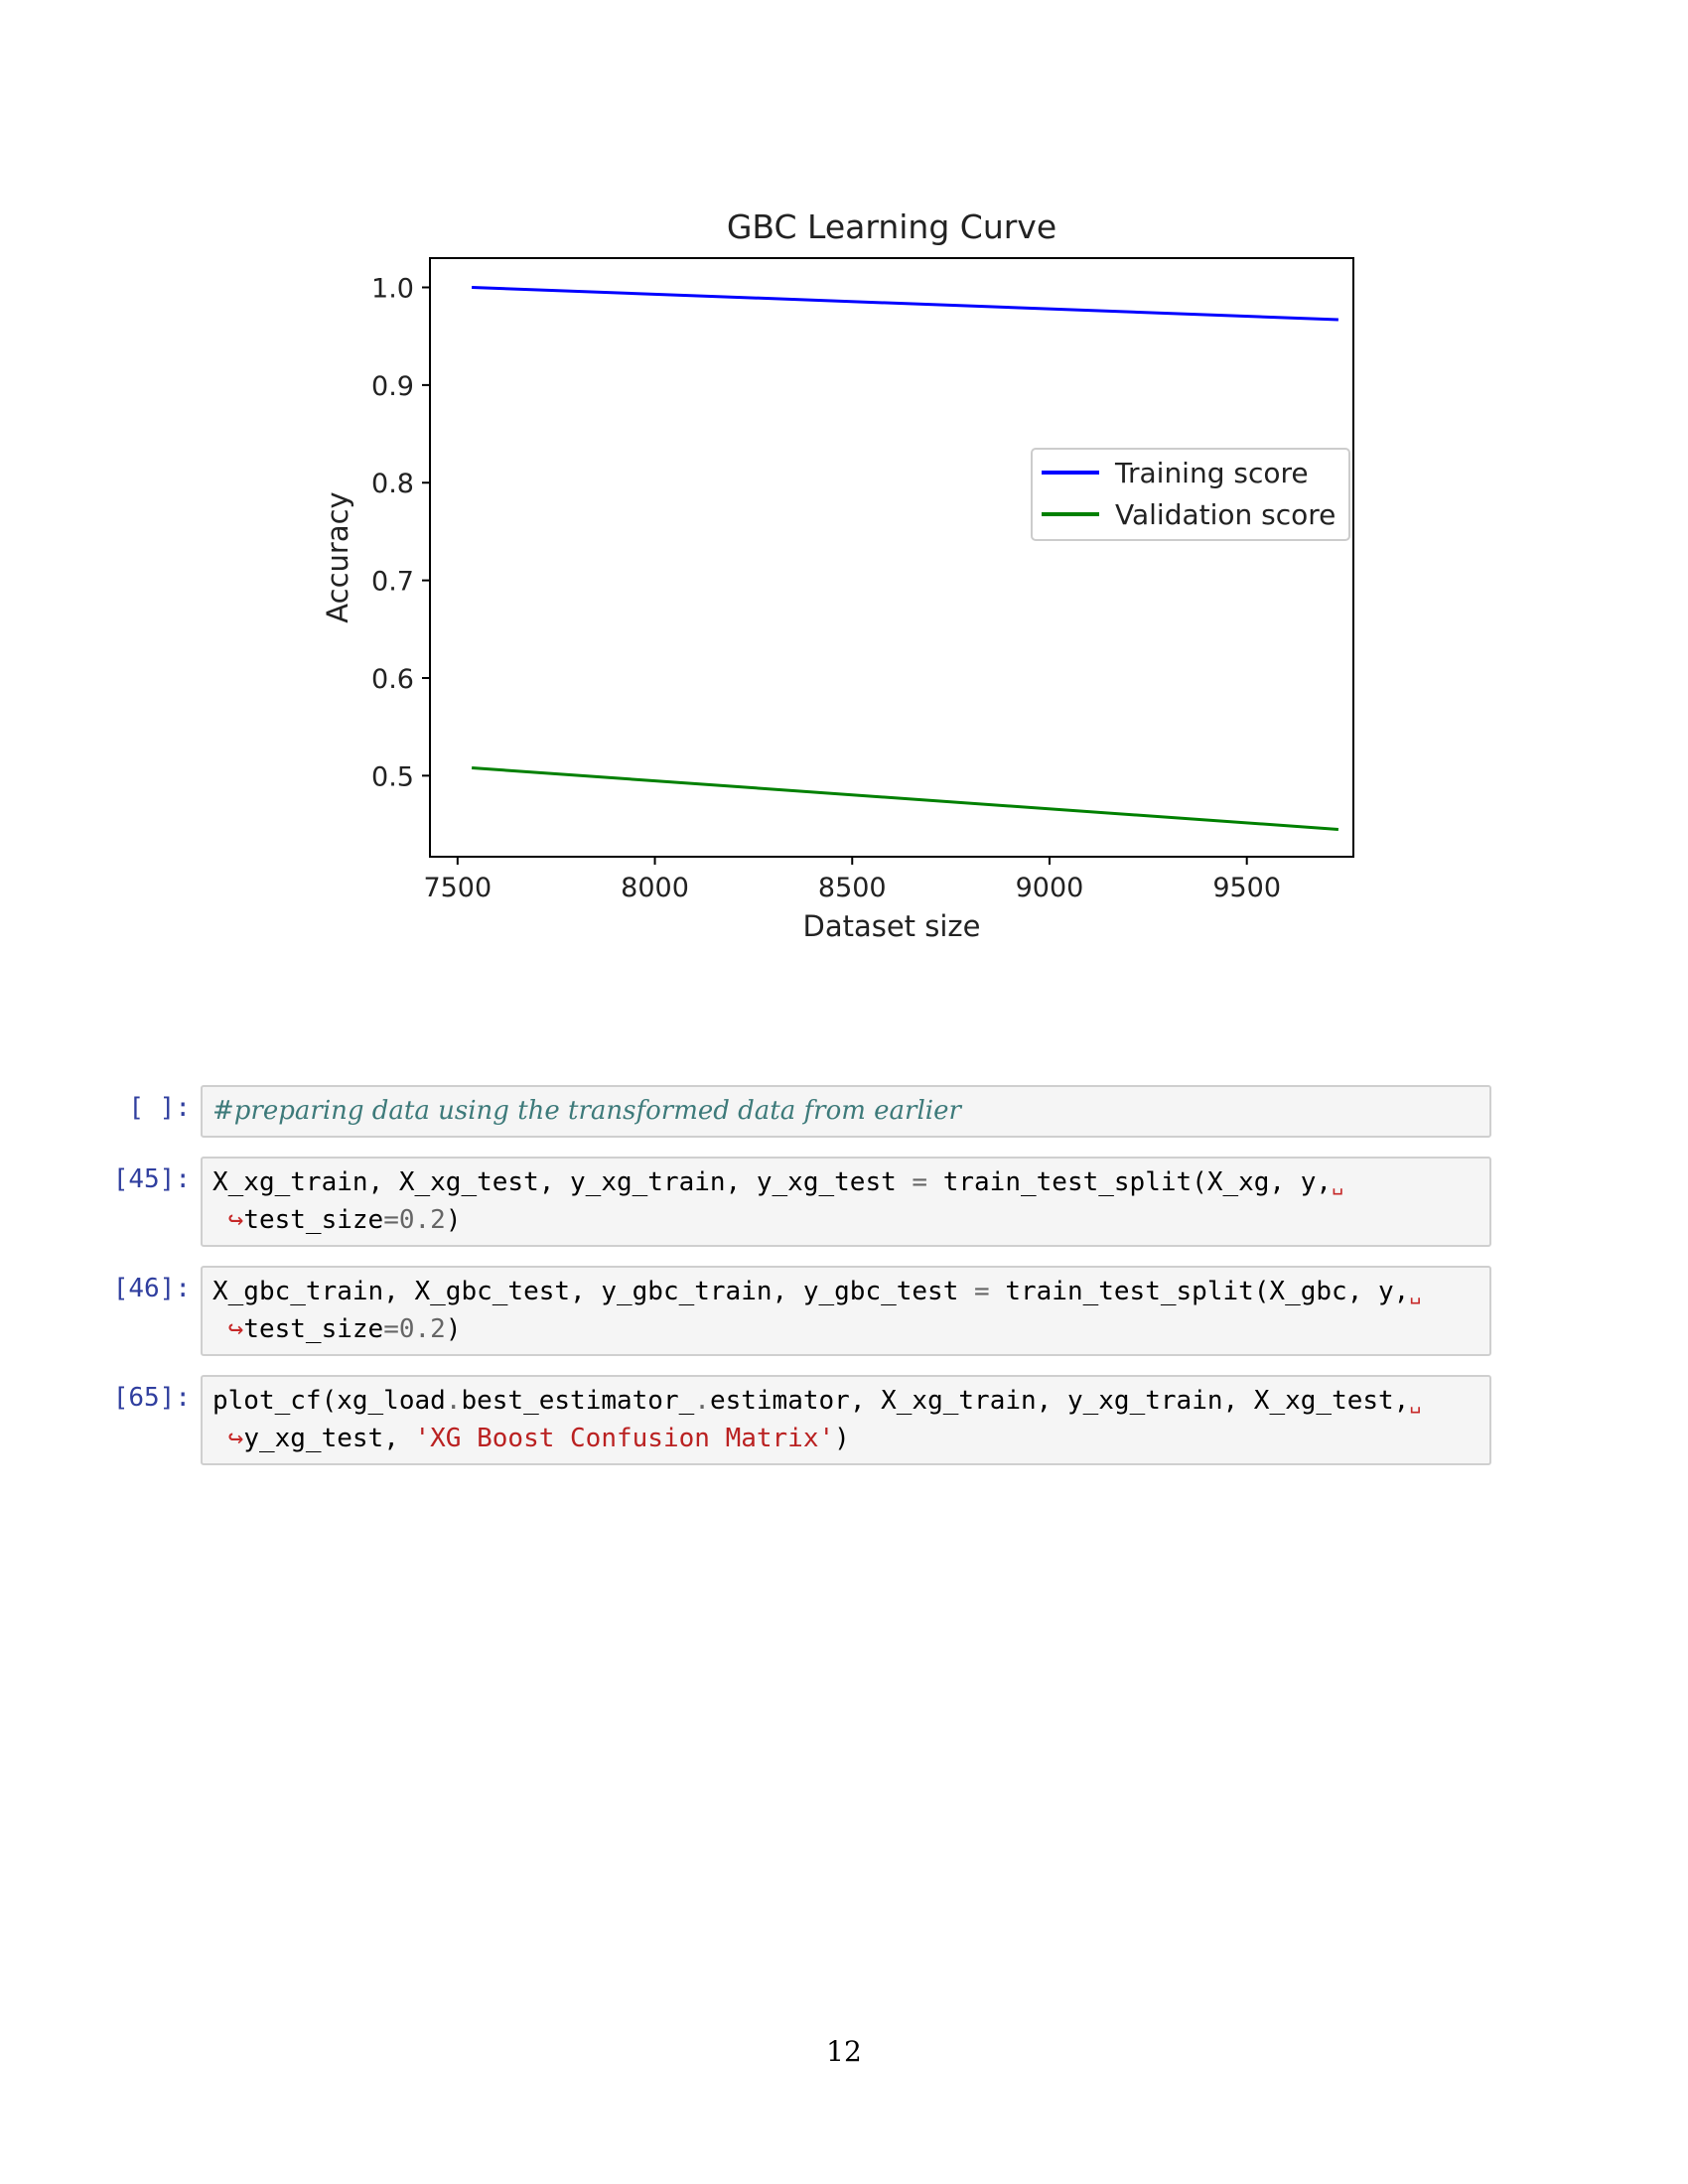 This screenshot has height=2184, width=1688. Describe the element at coordinates (1246, 888) in the screenshot. I see `x-tick-label: 9500` at that location.